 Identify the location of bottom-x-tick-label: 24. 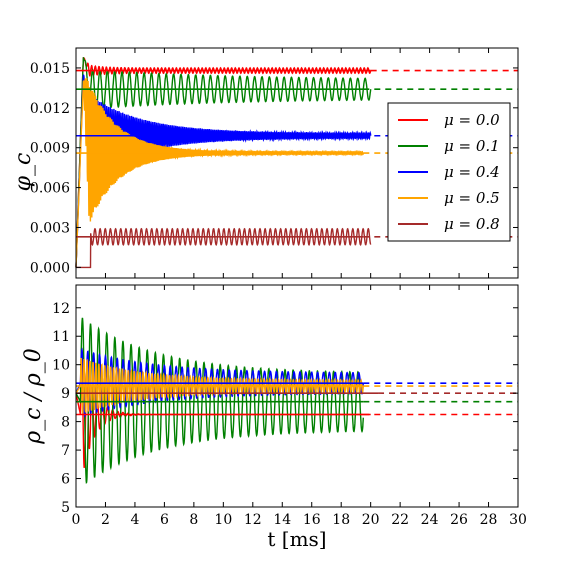
(430, 520).